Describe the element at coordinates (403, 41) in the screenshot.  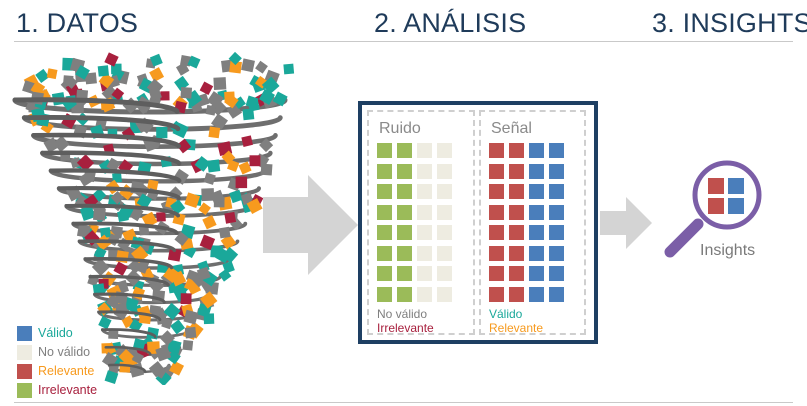
I see `top-rule` at that location.